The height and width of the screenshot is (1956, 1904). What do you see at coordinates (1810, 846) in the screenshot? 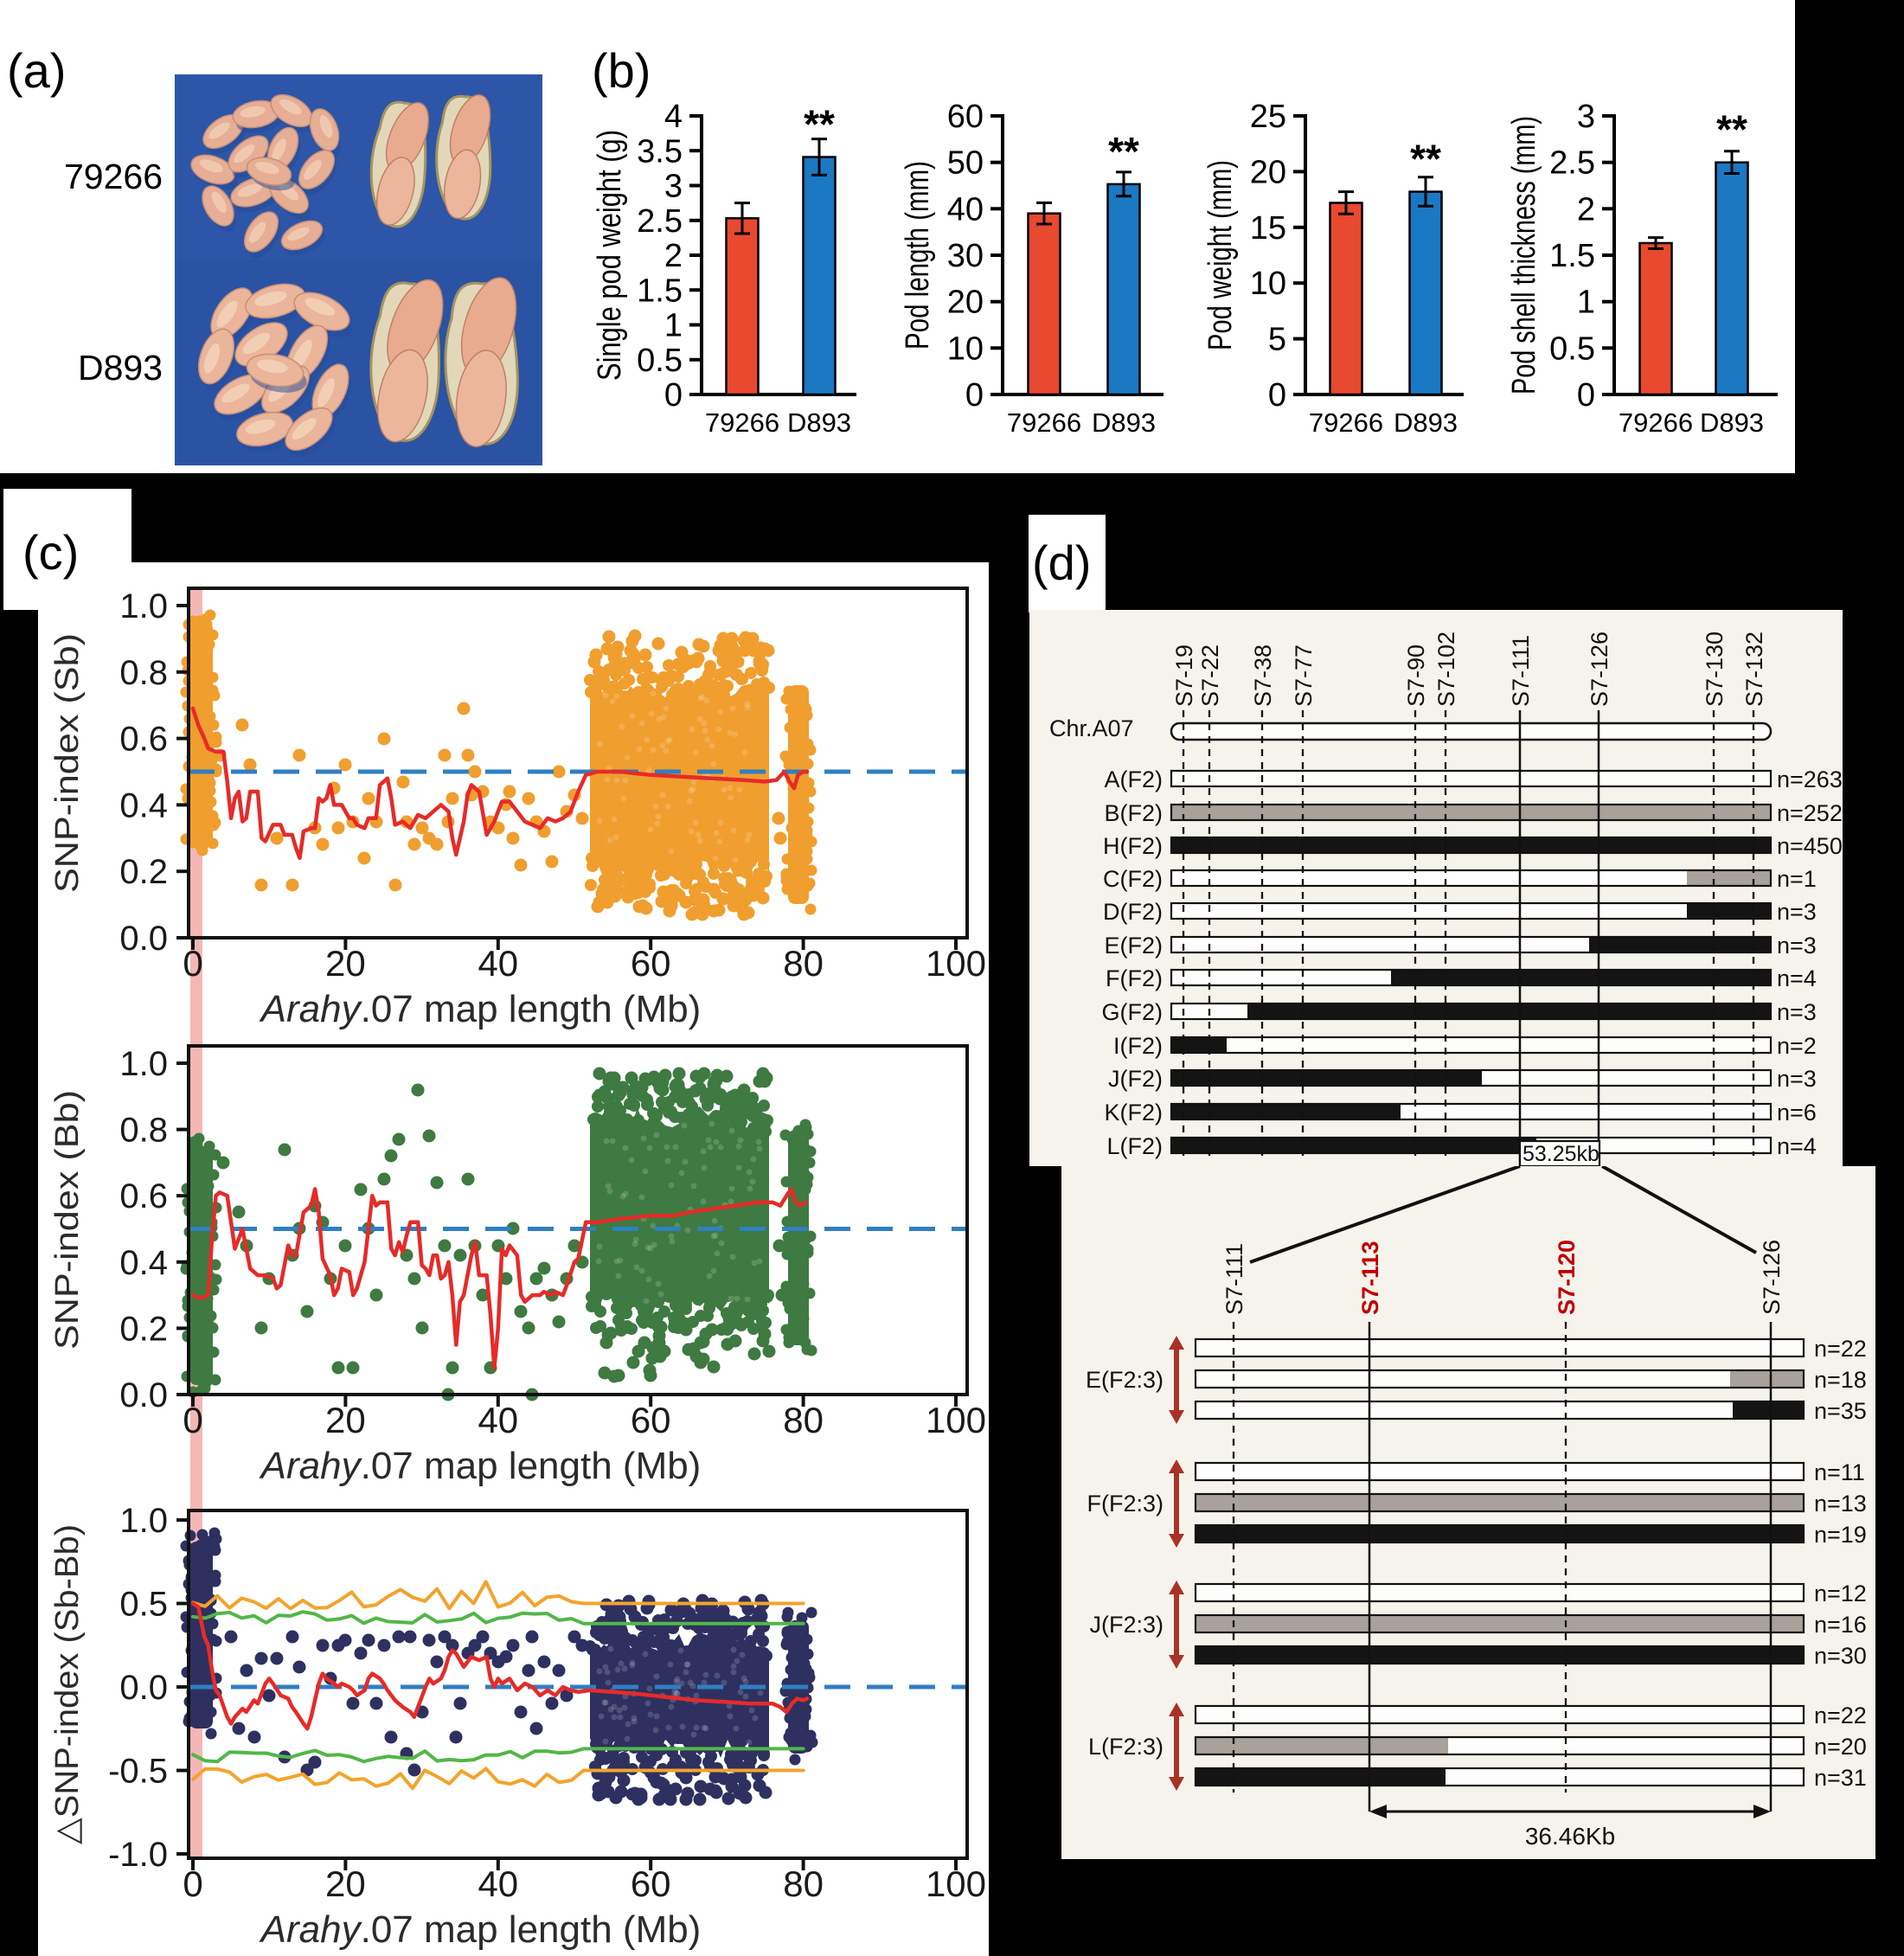
I see `svg-text: n=450` at bounding box center [1810, 846].